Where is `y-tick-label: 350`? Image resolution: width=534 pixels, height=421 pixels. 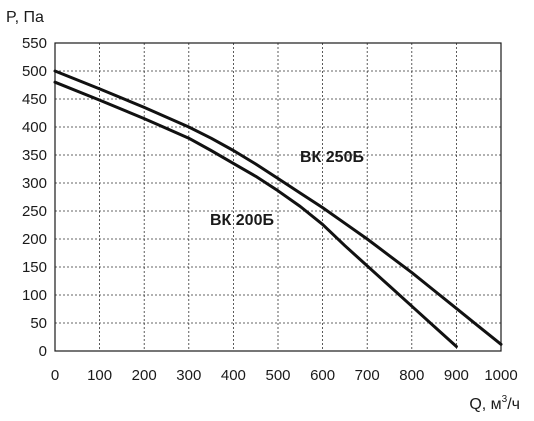 y-tick-label: 350 is located at coordinates (34, 155).